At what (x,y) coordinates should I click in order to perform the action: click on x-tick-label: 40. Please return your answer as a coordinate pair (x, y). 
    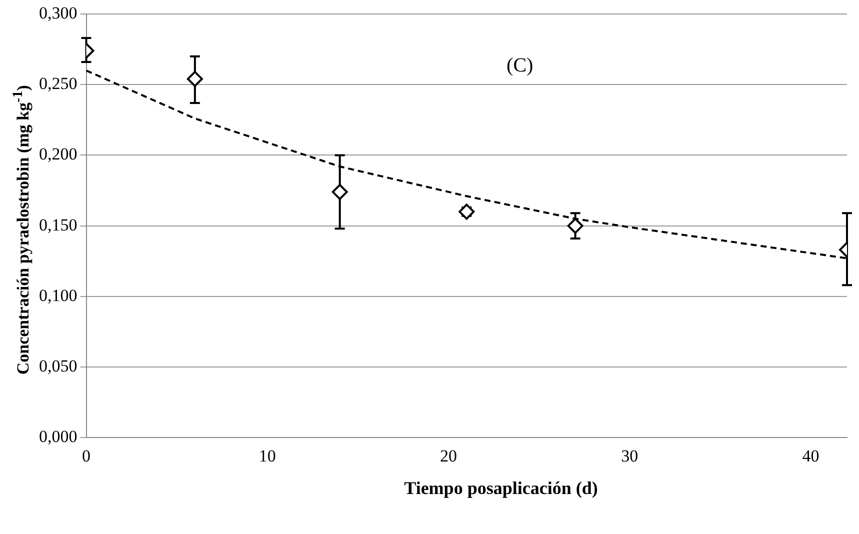
    Looking at the image, I should click on (811, 456).